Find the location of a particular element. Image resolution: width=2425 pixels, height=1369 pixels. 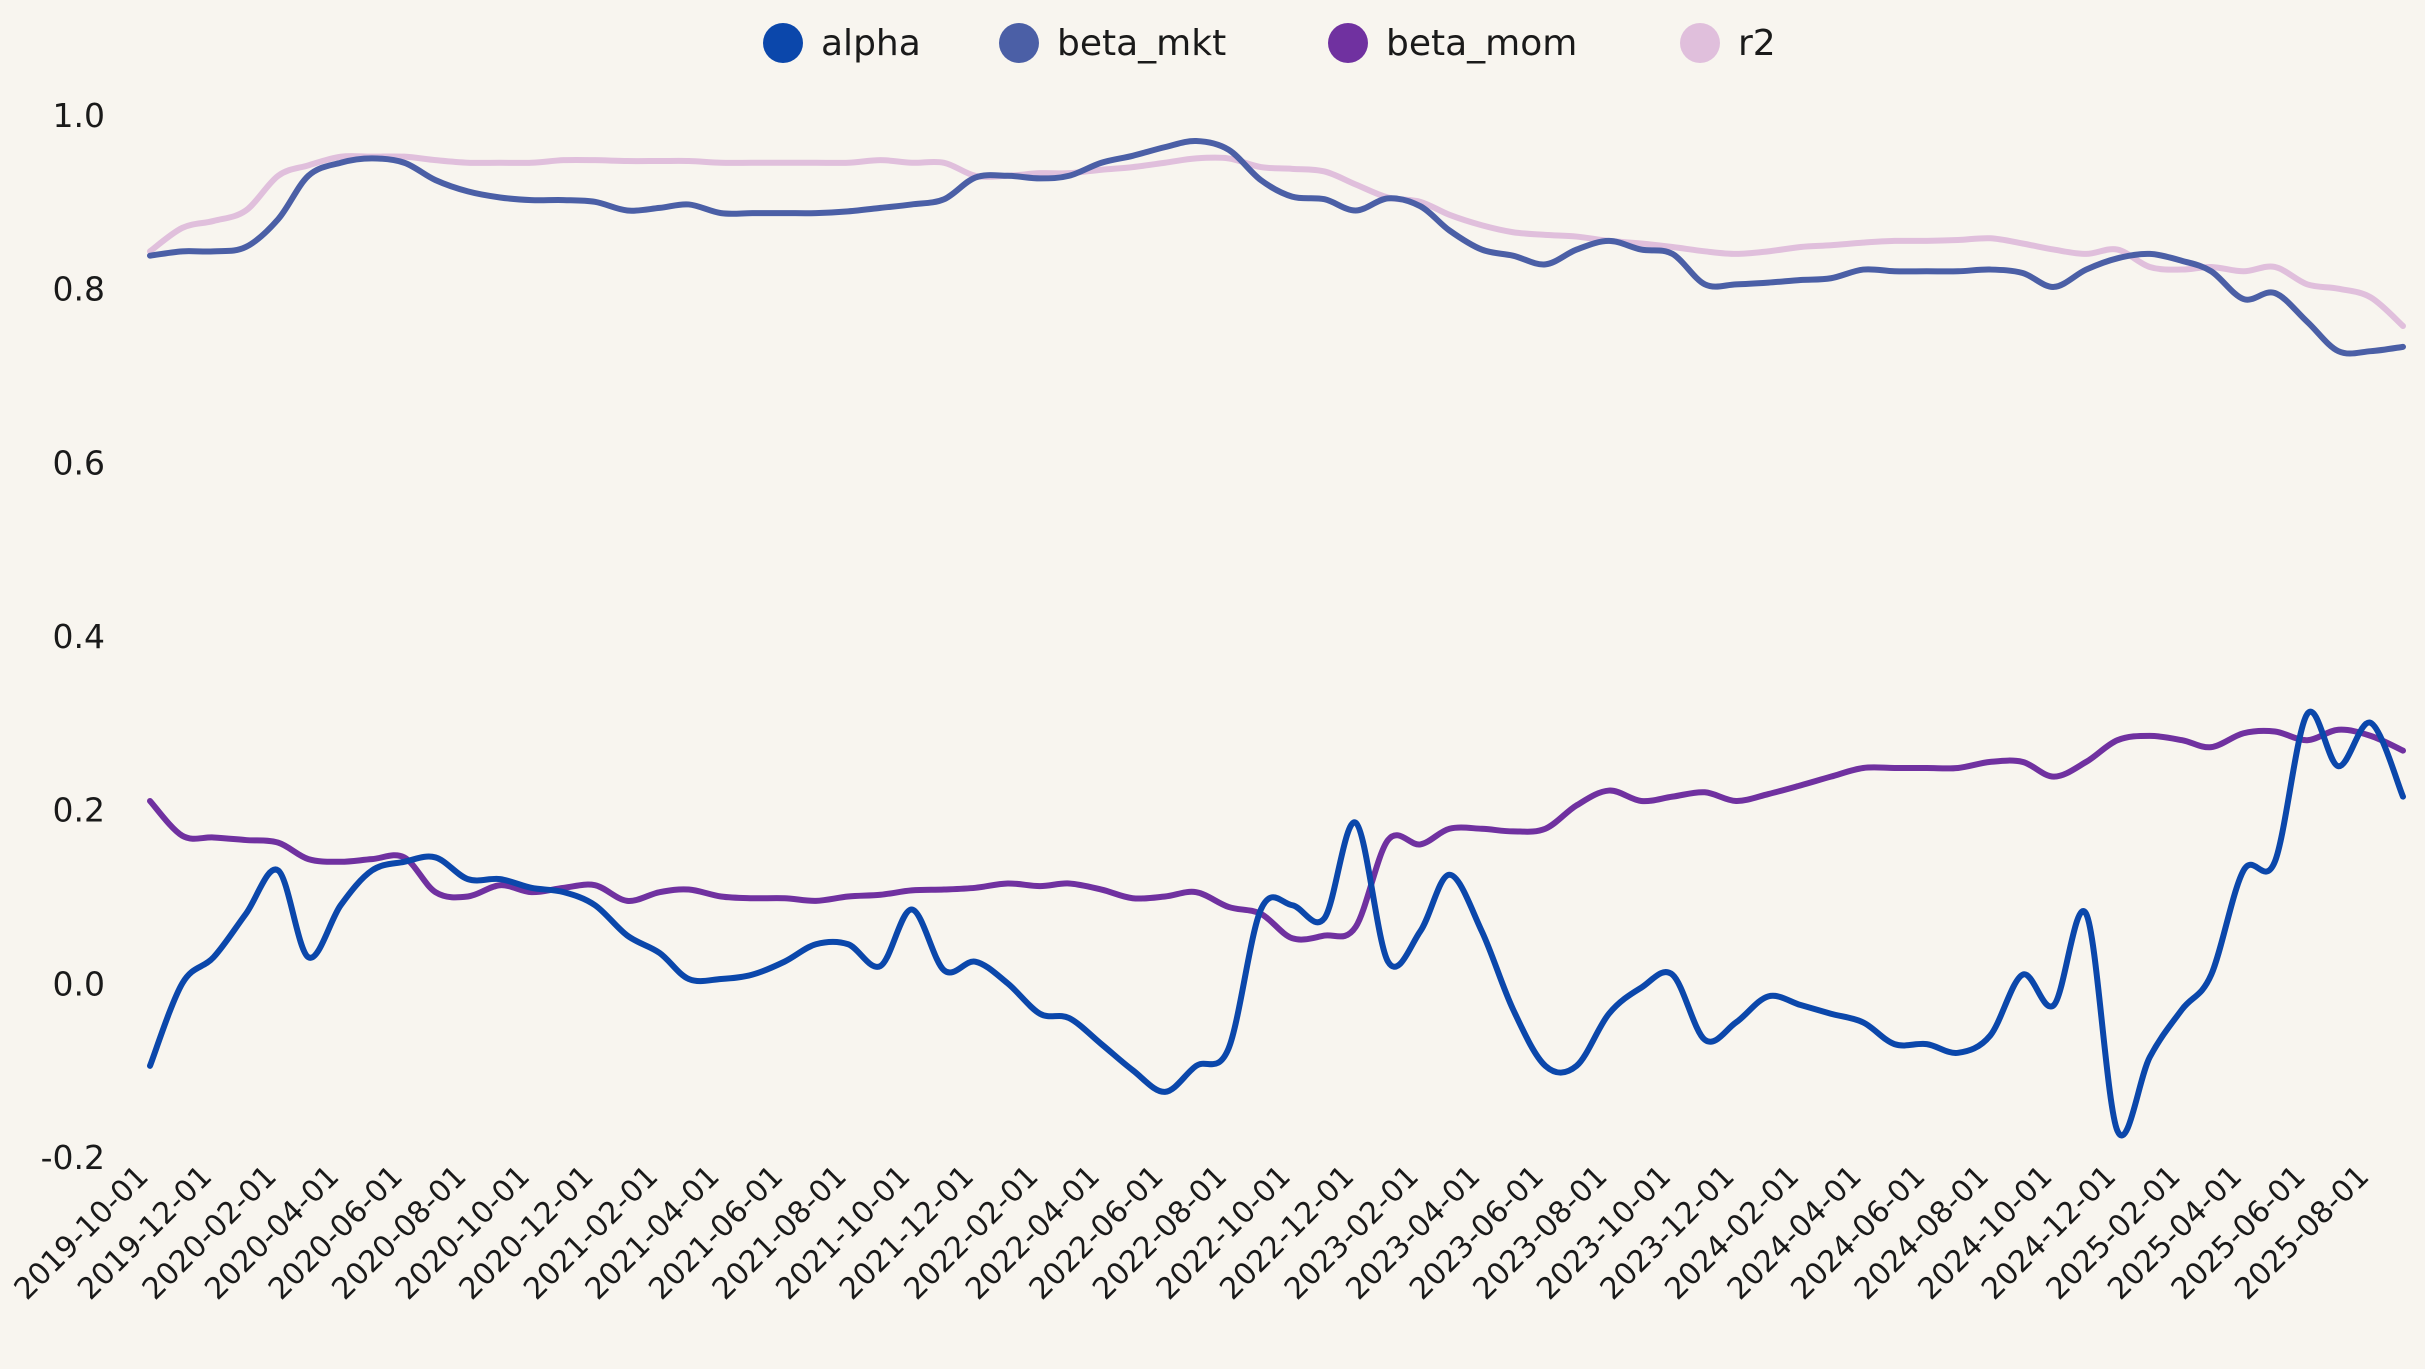

series-line-beta-mkt is located at coordinates (1276, 247).